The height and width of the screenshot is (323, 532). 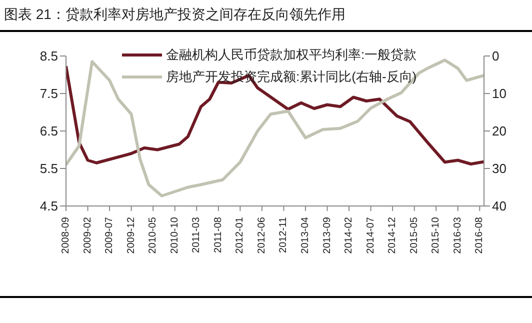 I want to click on y-tick-label: 4.5, so click(x=49, y=206).